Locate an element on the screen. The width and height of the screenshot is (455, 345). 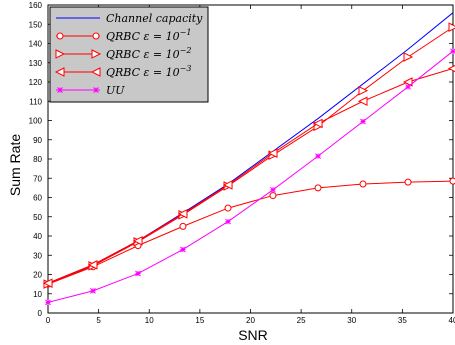
legend-label-exponent-3: −3 is located at coordinates (186, 68).